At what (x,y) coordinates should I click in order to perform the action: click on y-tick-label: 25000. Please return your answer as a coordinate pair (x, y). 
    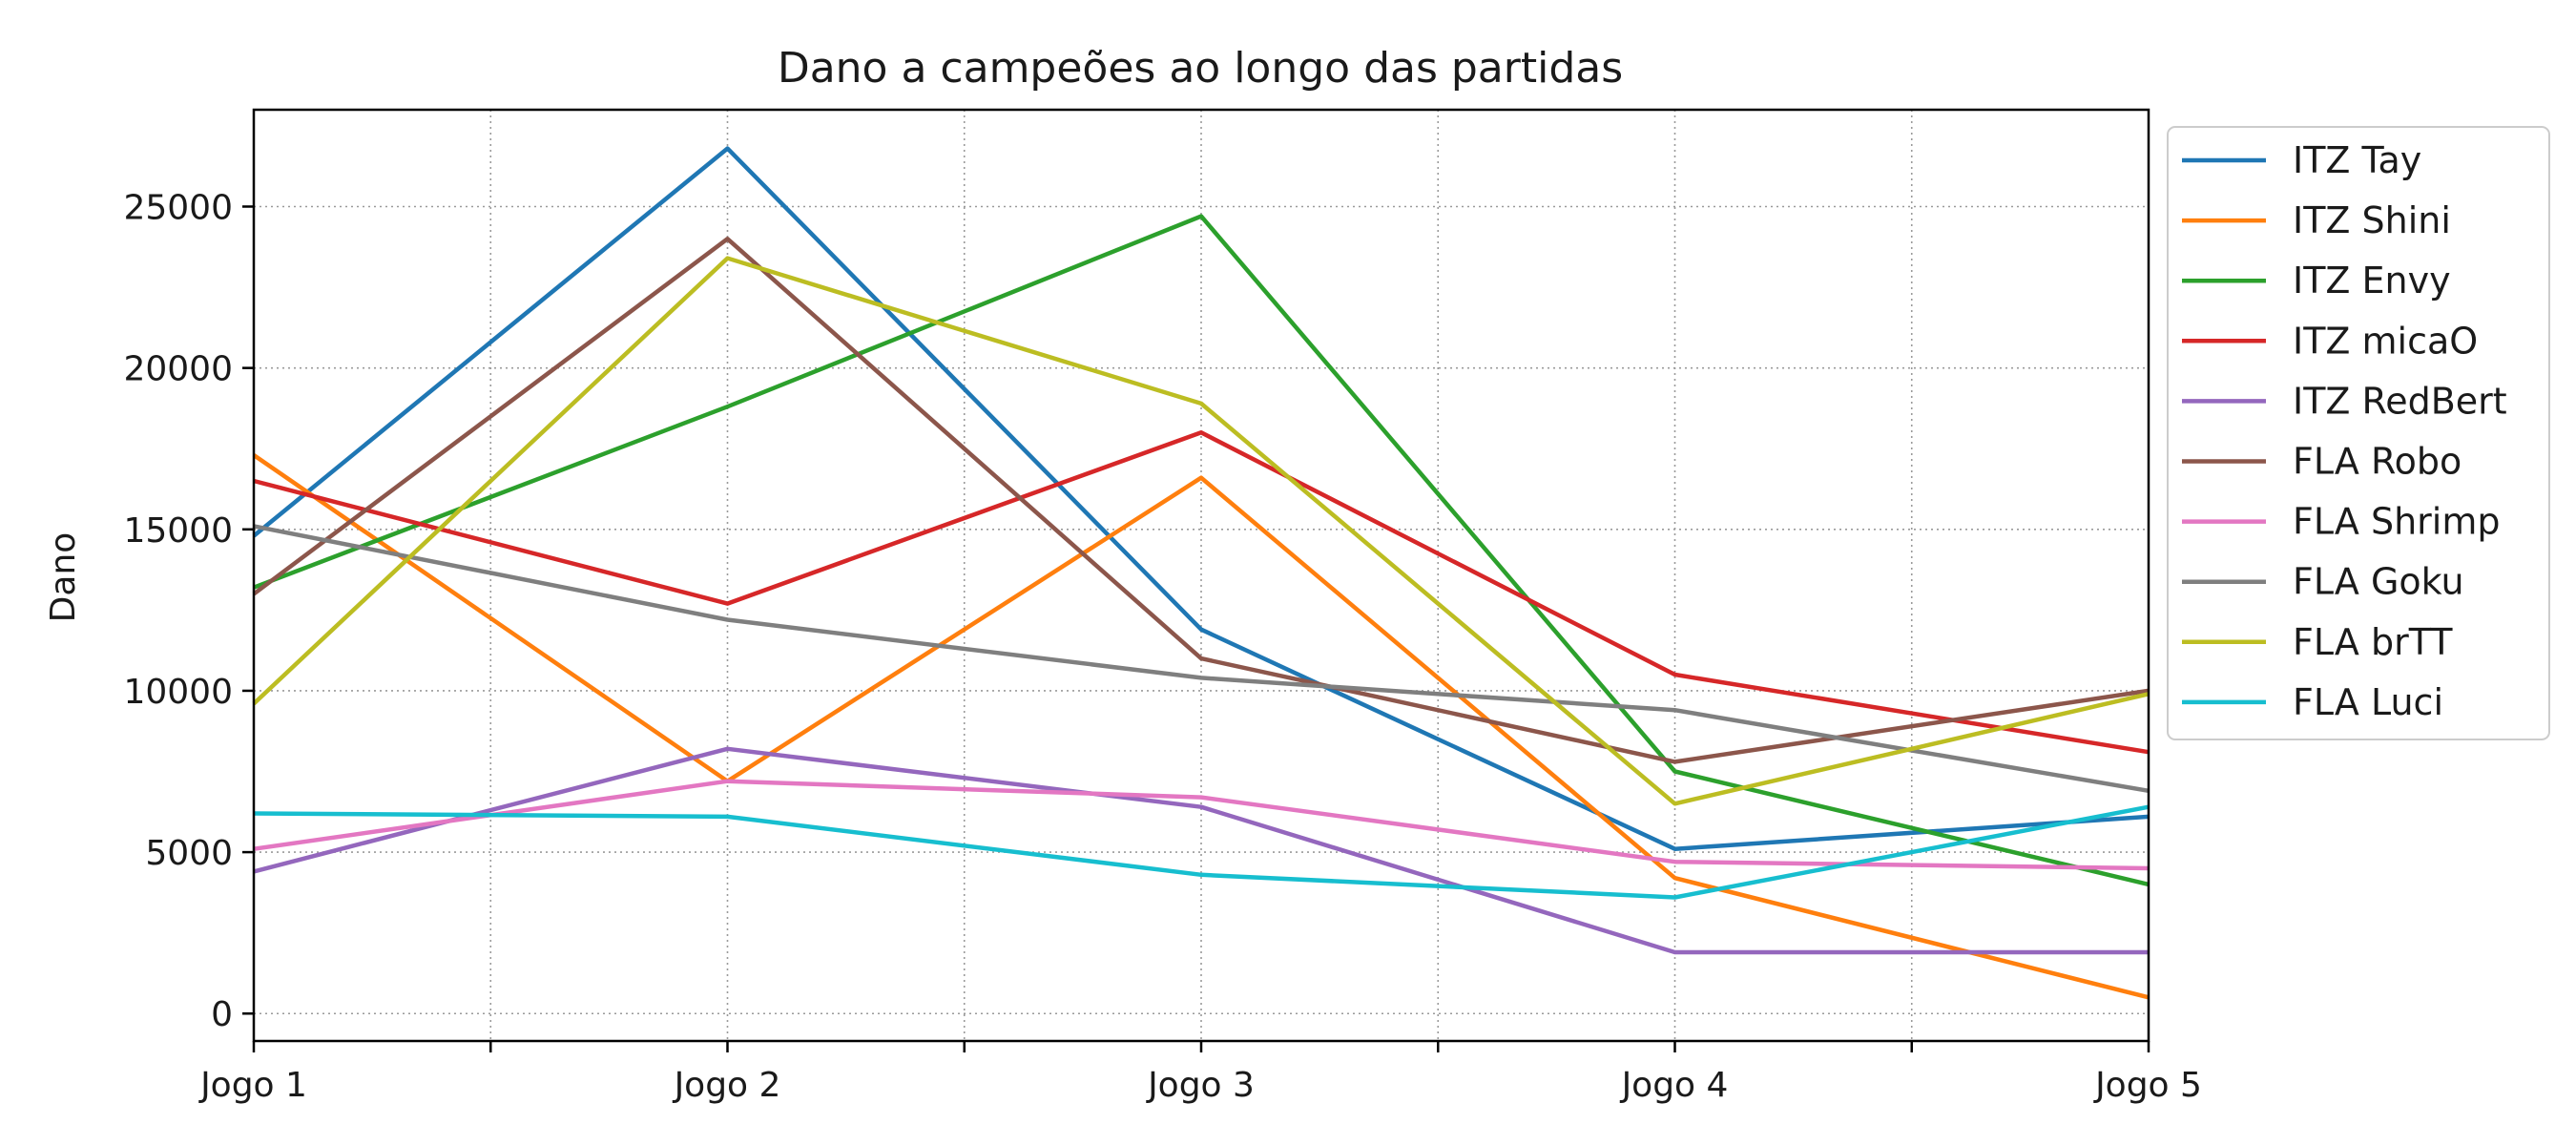
    Looking at the image, I should click on (178, 207).